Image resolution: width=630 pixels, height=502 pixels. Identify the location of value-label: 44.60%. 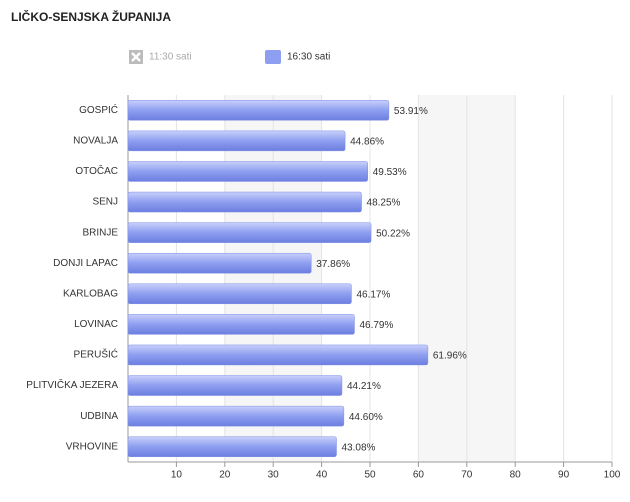
(366, 417).